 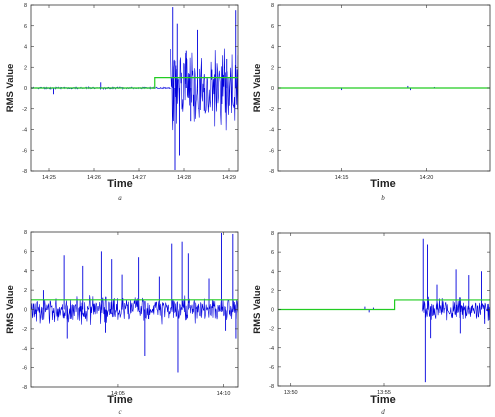 I want to click on panel-caption: d, so click(x=383, y=412).